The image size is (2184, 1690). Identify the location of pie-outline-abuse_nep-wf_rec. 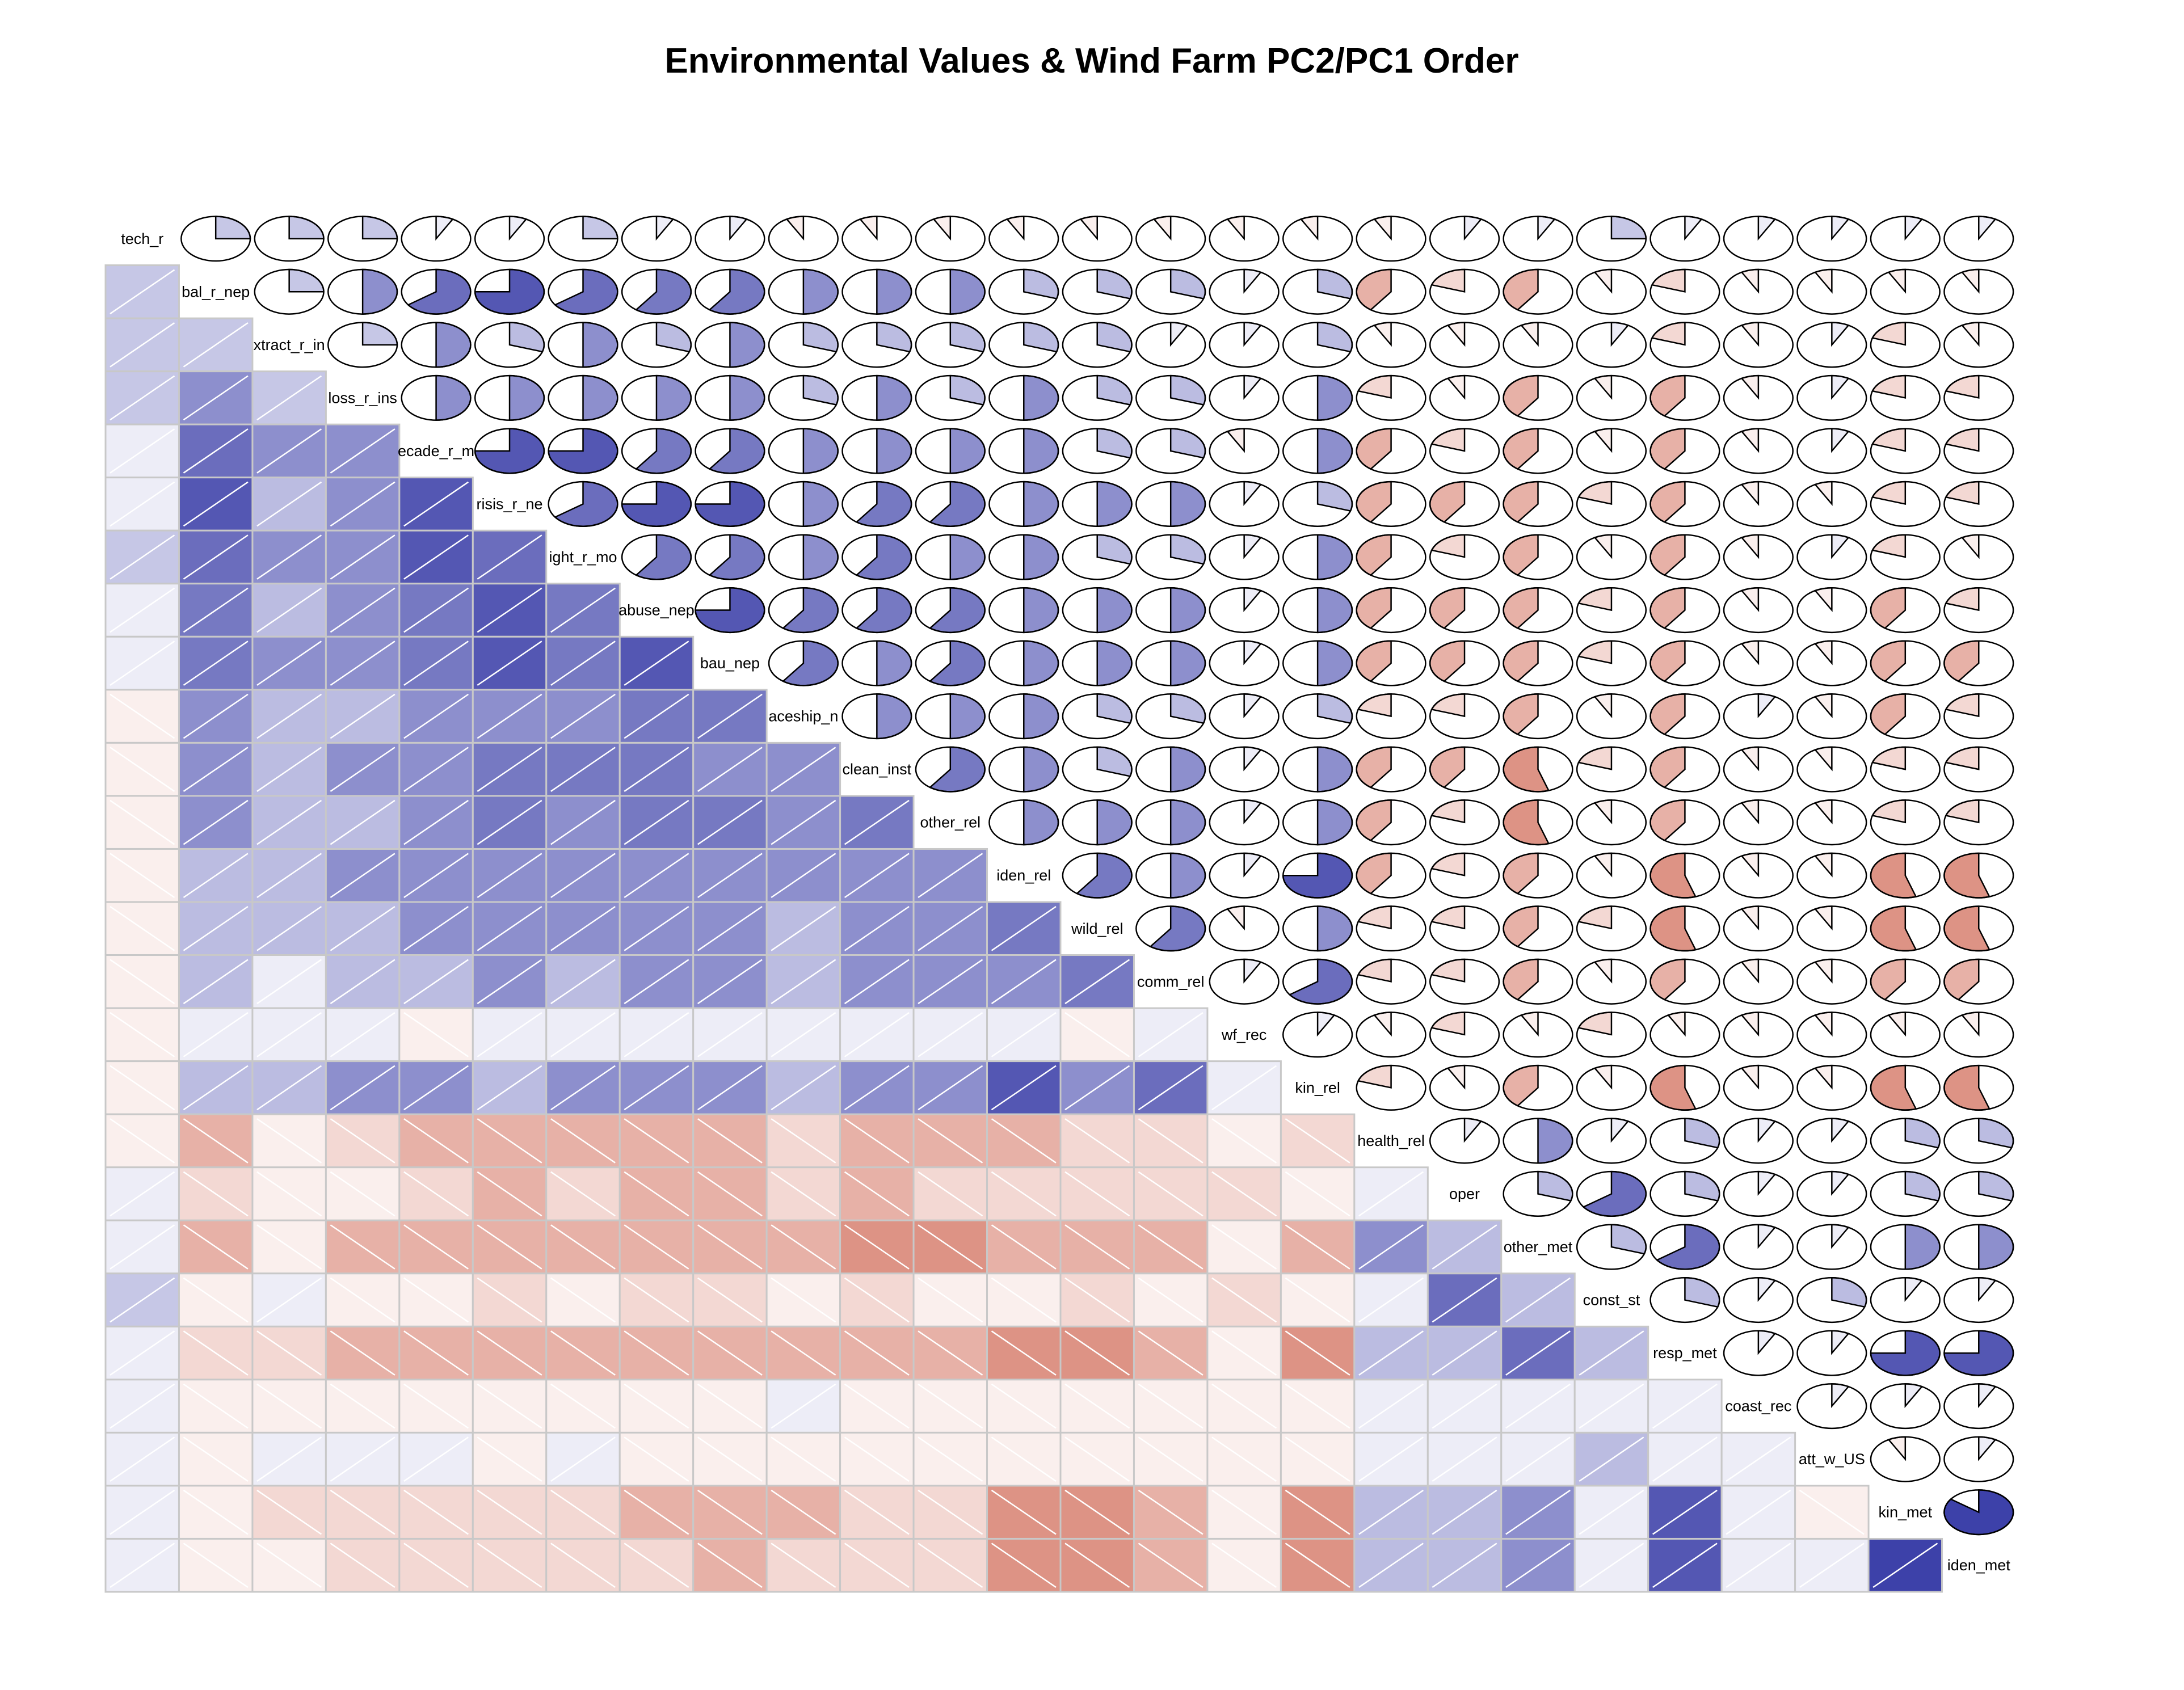
(1244, 610).